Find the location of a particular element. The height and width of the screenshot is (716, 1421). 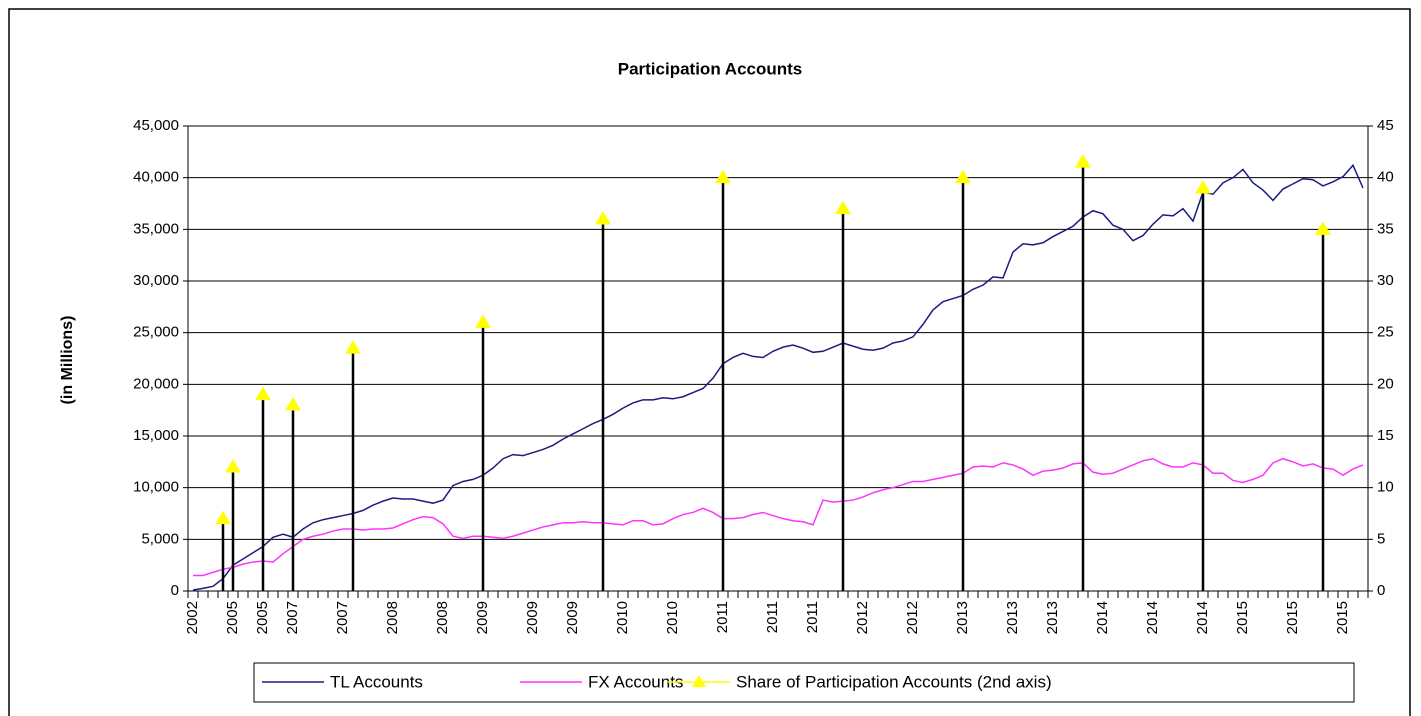

chart-title: Participation Accounts is located at coordinates (710, 68).